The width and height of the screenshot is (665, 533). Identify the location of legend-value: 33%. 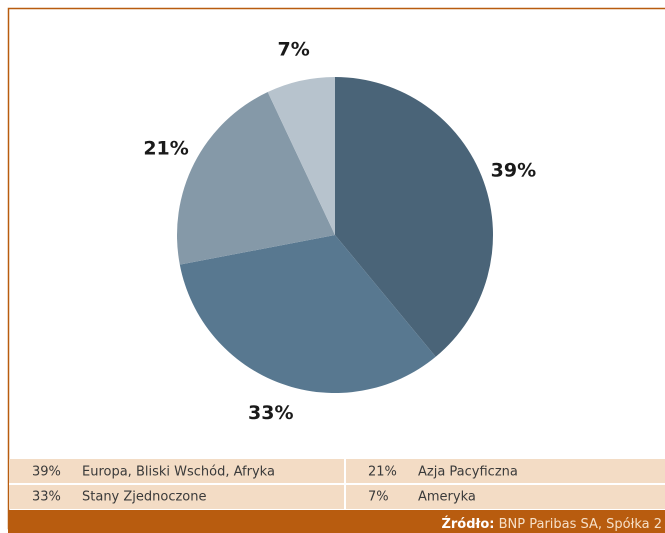
(46, 497).